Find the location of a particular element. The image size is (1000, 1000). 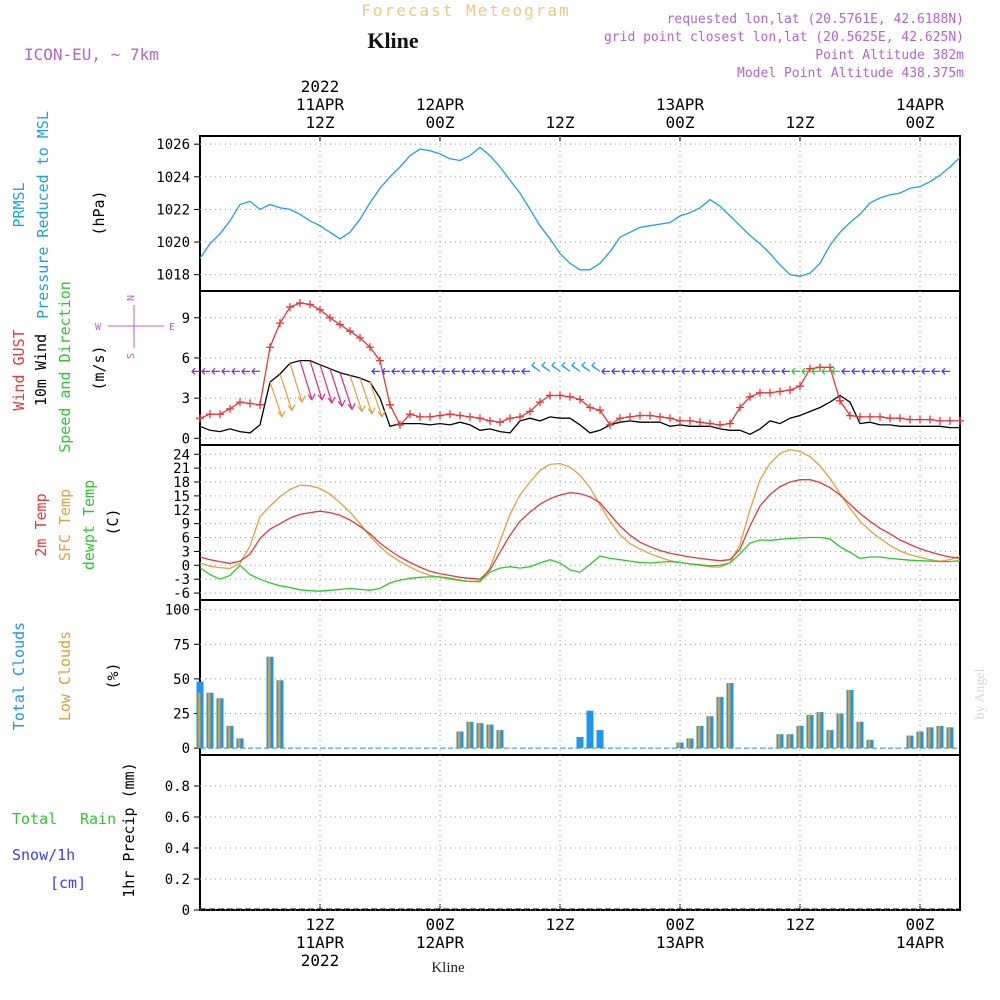

compass-e: E is located at coordinates (172, 327).